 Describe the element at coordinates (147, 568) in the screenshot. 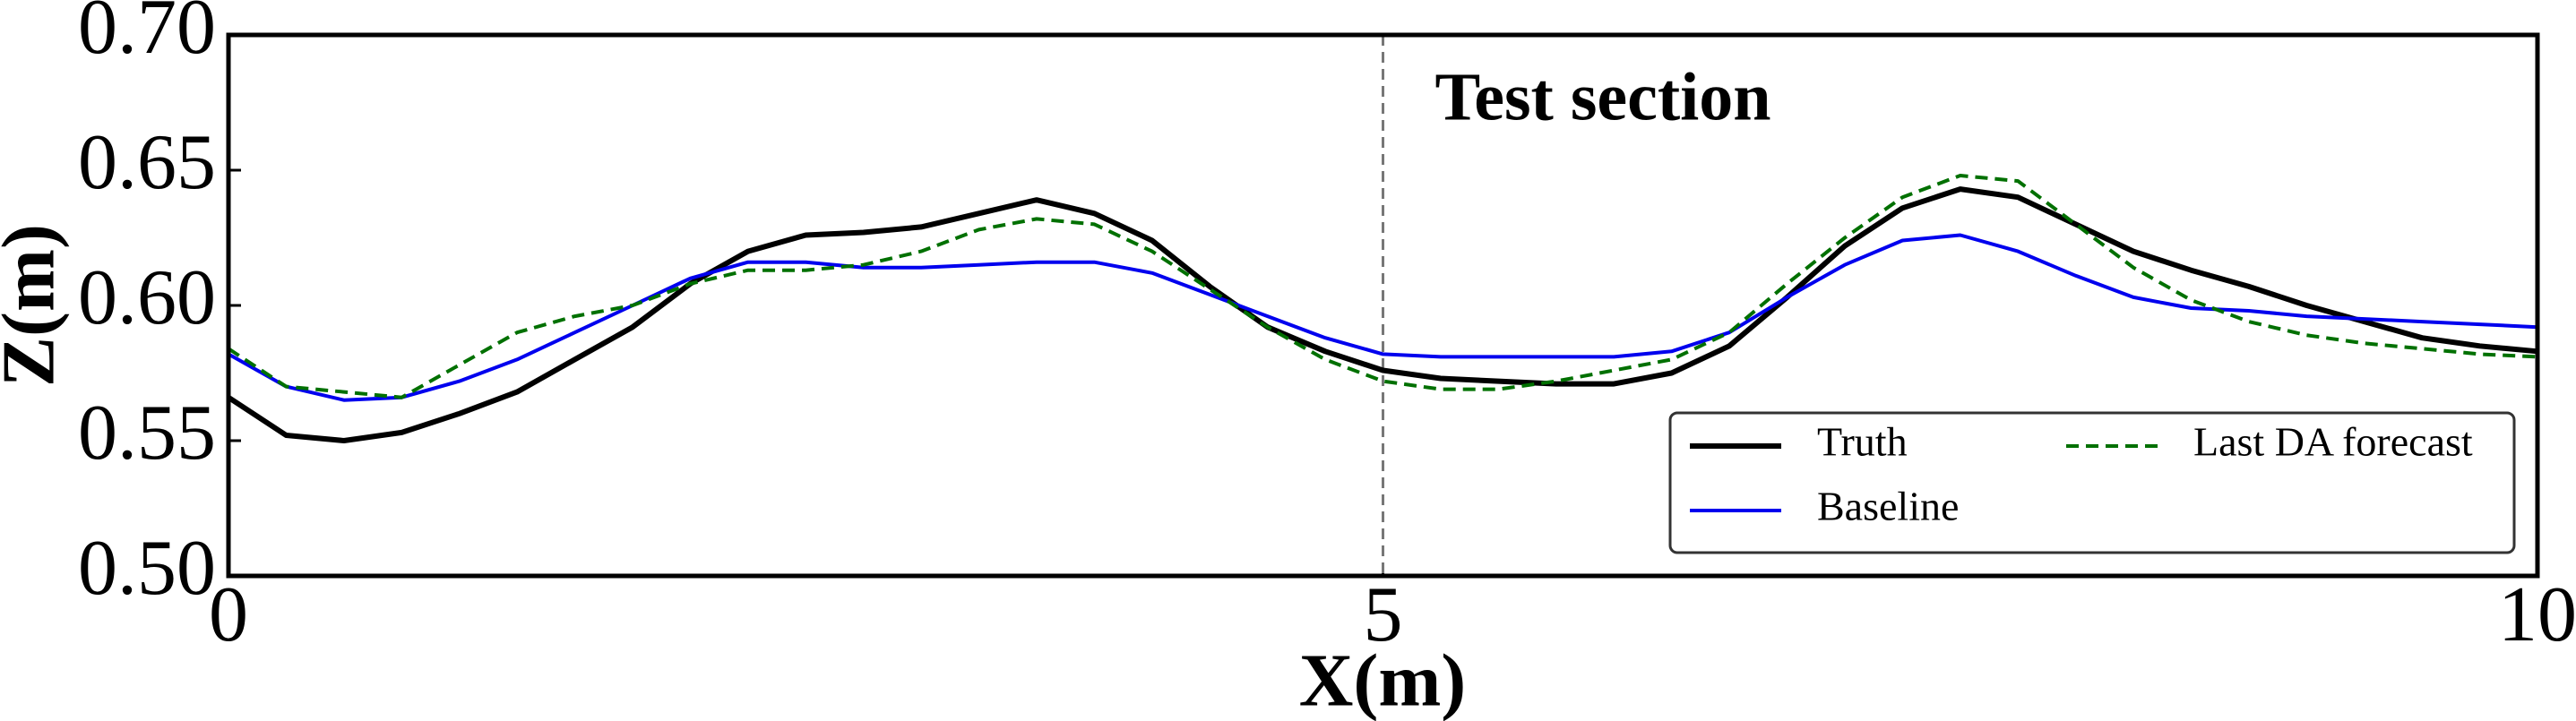

I see `y-tick-label: 0.50` at that location.